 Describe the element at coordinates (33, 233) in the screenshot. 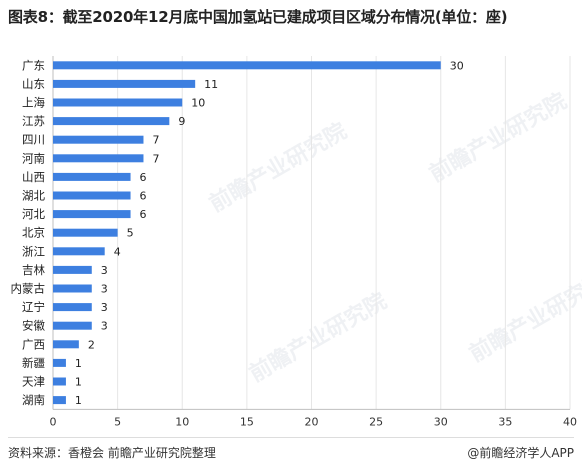

I see `category-label: 北京` at that location.